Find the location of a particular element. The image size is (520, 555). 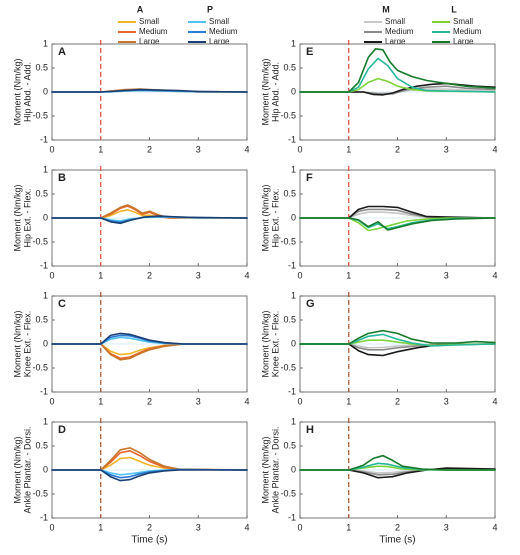

series-line-m-large is located at coordinates (397, 473).